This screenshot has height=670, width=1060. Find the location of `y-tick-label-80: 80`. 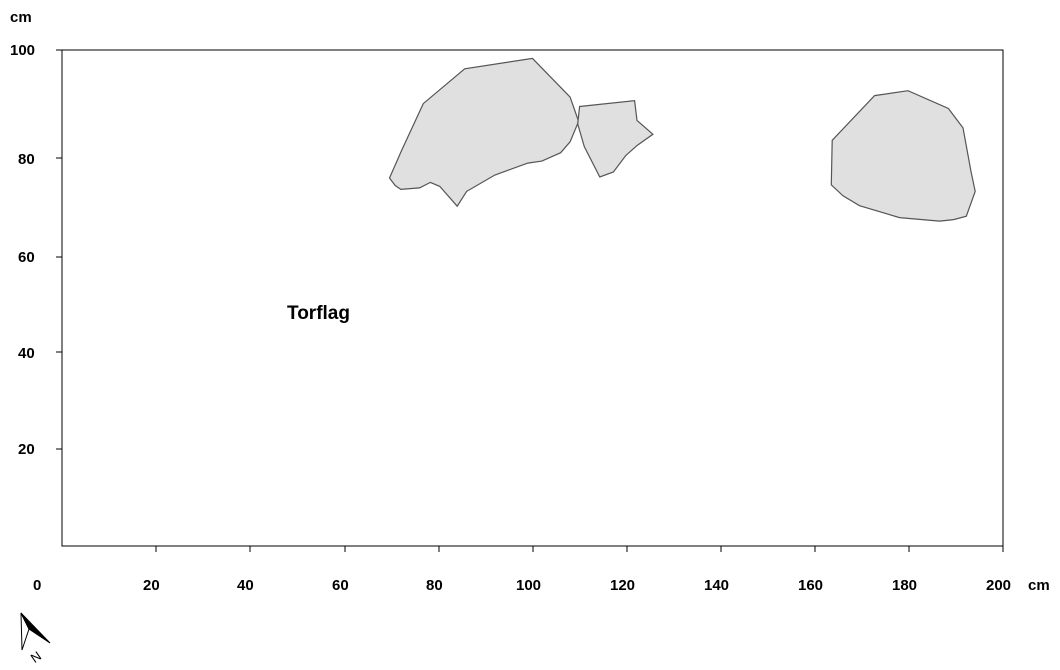

y-tick-label-80: 80 is located at coordinates (26, 159).